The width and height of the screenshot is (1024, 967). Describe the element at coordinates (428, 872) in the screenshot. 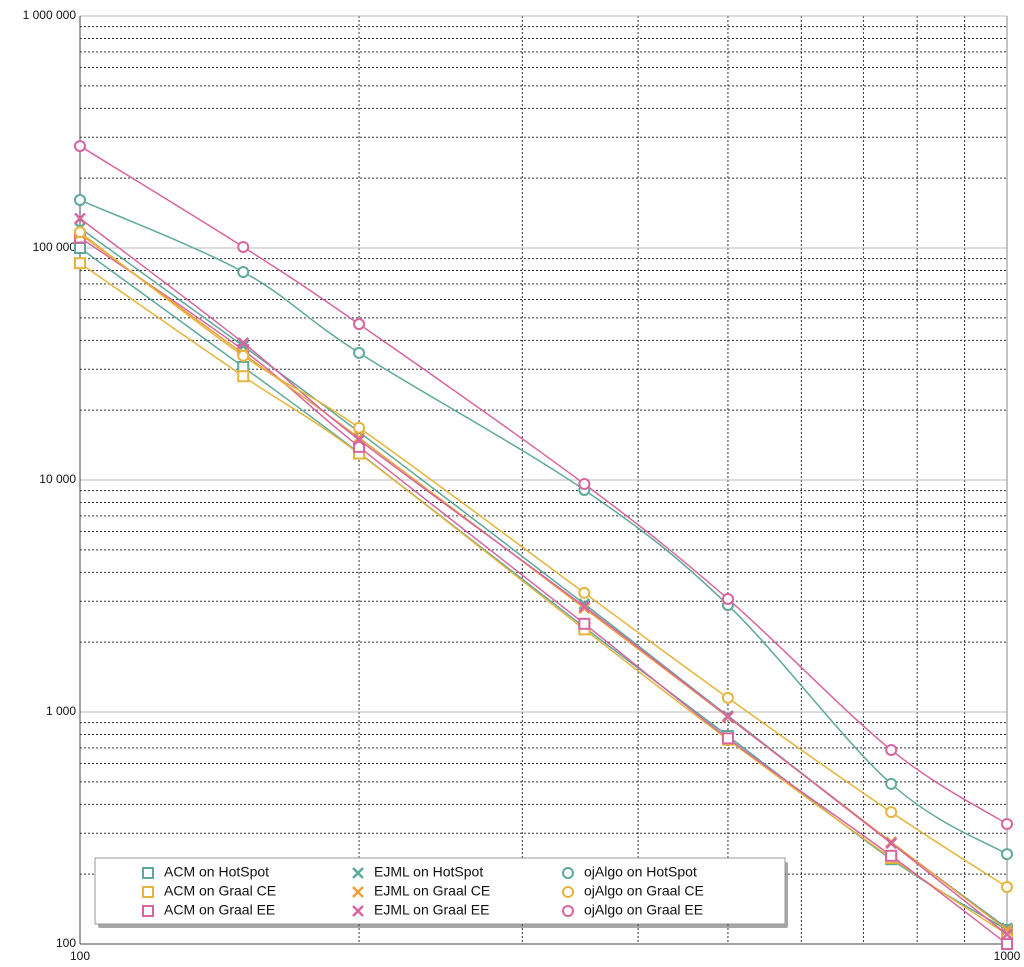

I see `legend-label: EJML on HotSpot` at that location.